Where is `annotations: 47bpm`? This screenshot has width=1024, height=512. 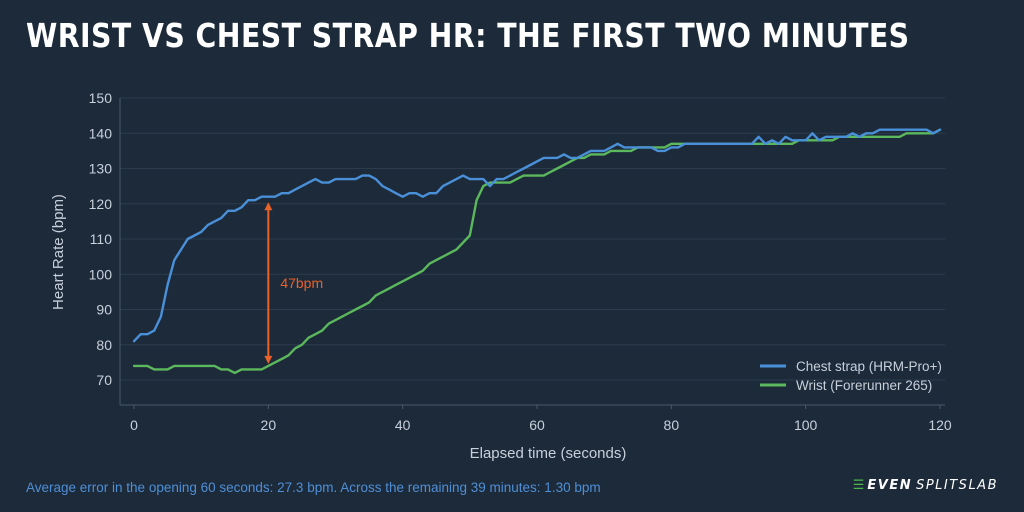 annotations: 47bpm is located at coordinates (293, 283).